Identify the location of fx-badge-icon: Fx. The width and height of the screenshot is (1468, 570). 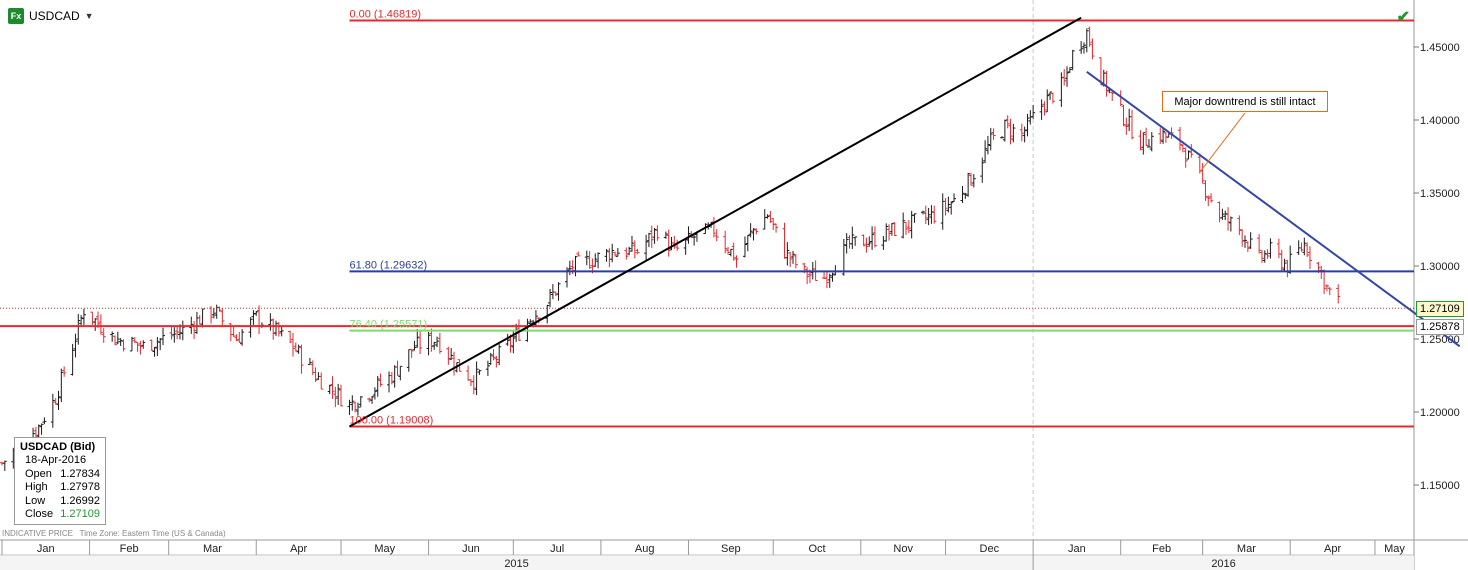
(16, 16).